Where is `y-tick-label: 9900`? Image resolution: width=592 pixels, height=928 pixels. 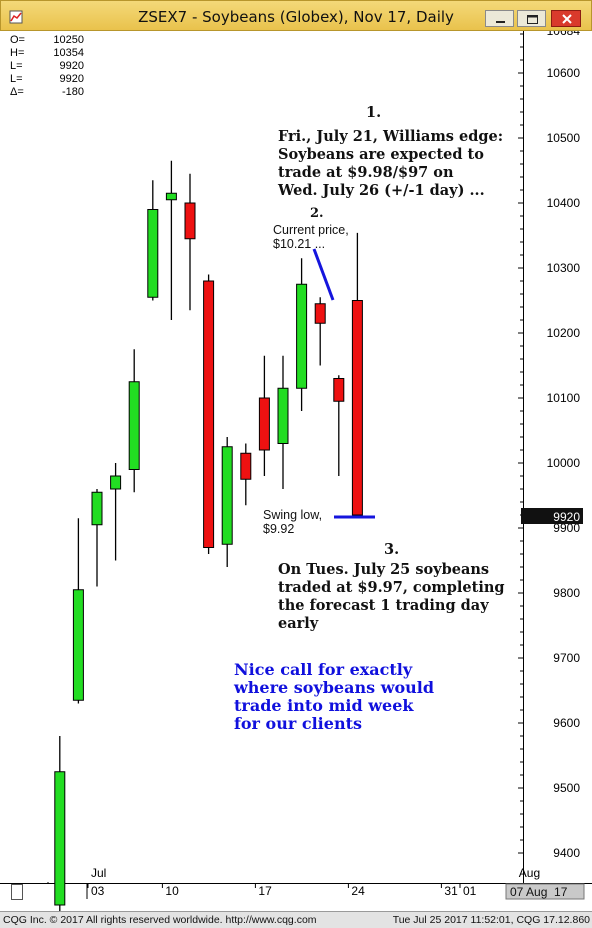
y-tick-label: 9900 is located at coordinates (566, 528).